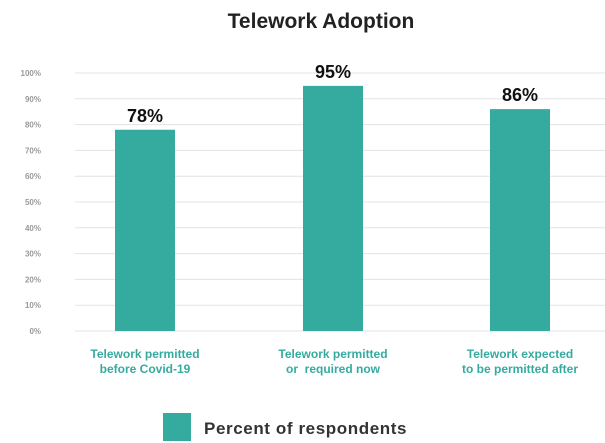 This screenshot has width=605, height=443. I want to click on category-label: Telework permitted before Covid-19, so click(144, 361).